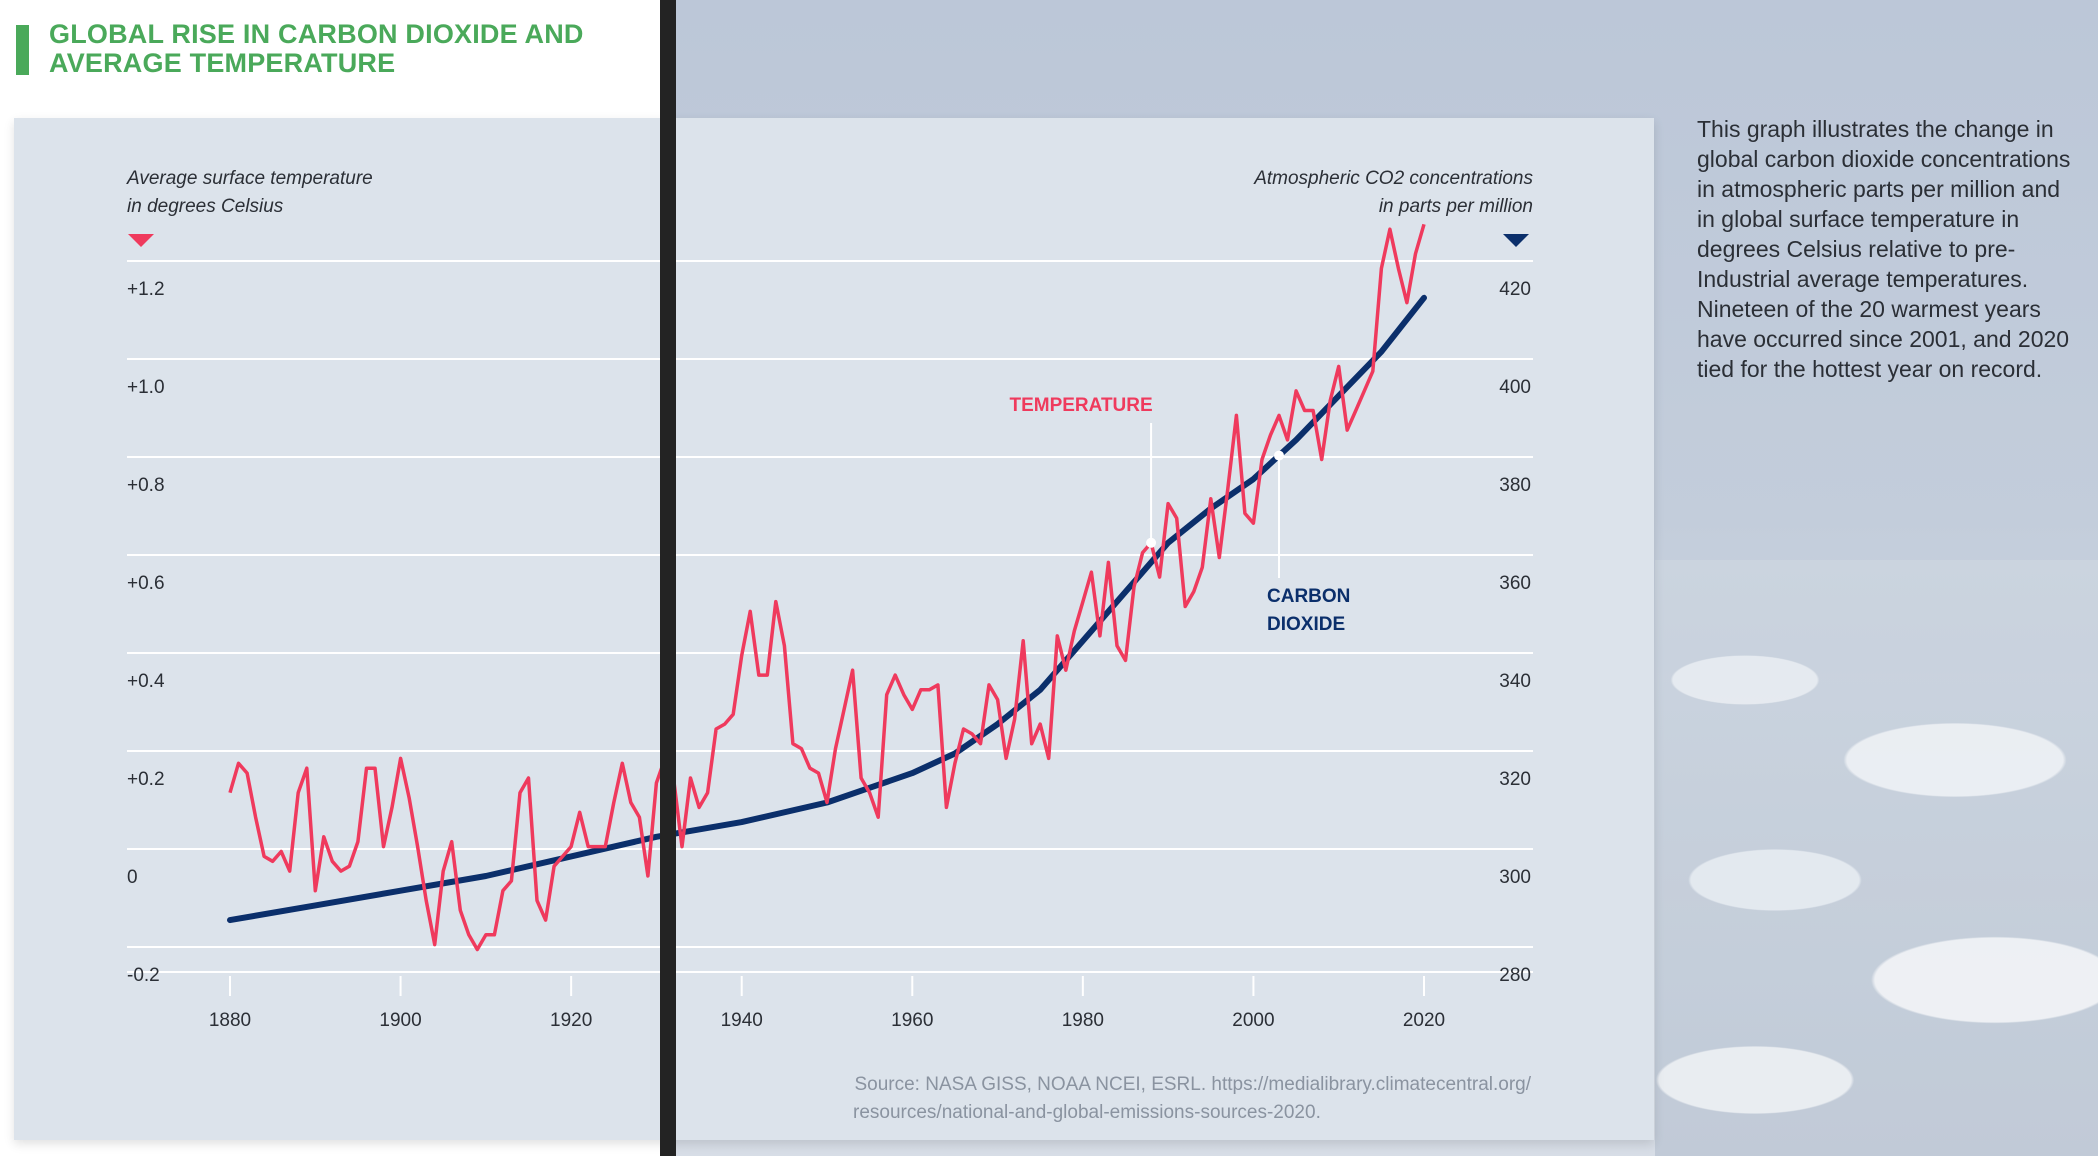 The height and width of the screenshot is (1156, 2098). What do you see at coordinates (1515, 289) in the screenshot?
I see `right-tick-label: 420` at bounding box center [1515, 289].